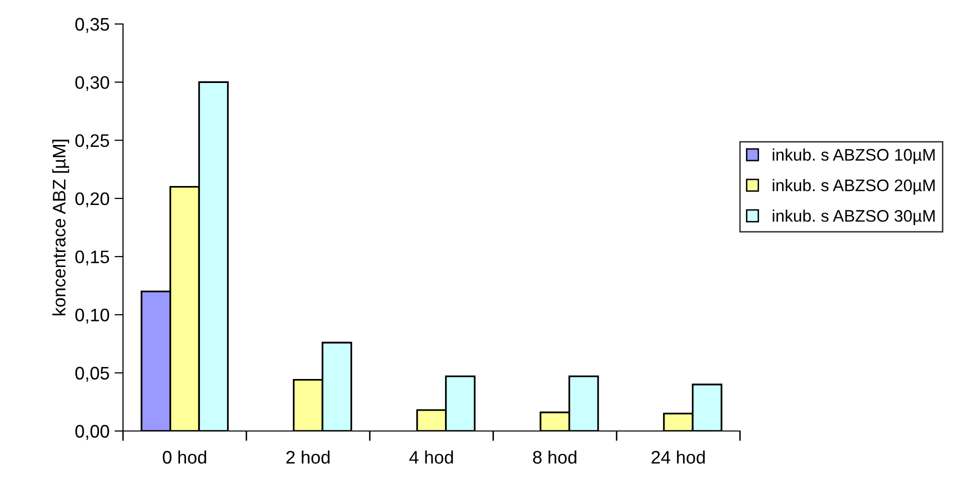 This screenshot has width=960, height=480. Describe the element at coordinates (92, 200) in the screenshot. I see `y-tick-label: 0,20` at that location.